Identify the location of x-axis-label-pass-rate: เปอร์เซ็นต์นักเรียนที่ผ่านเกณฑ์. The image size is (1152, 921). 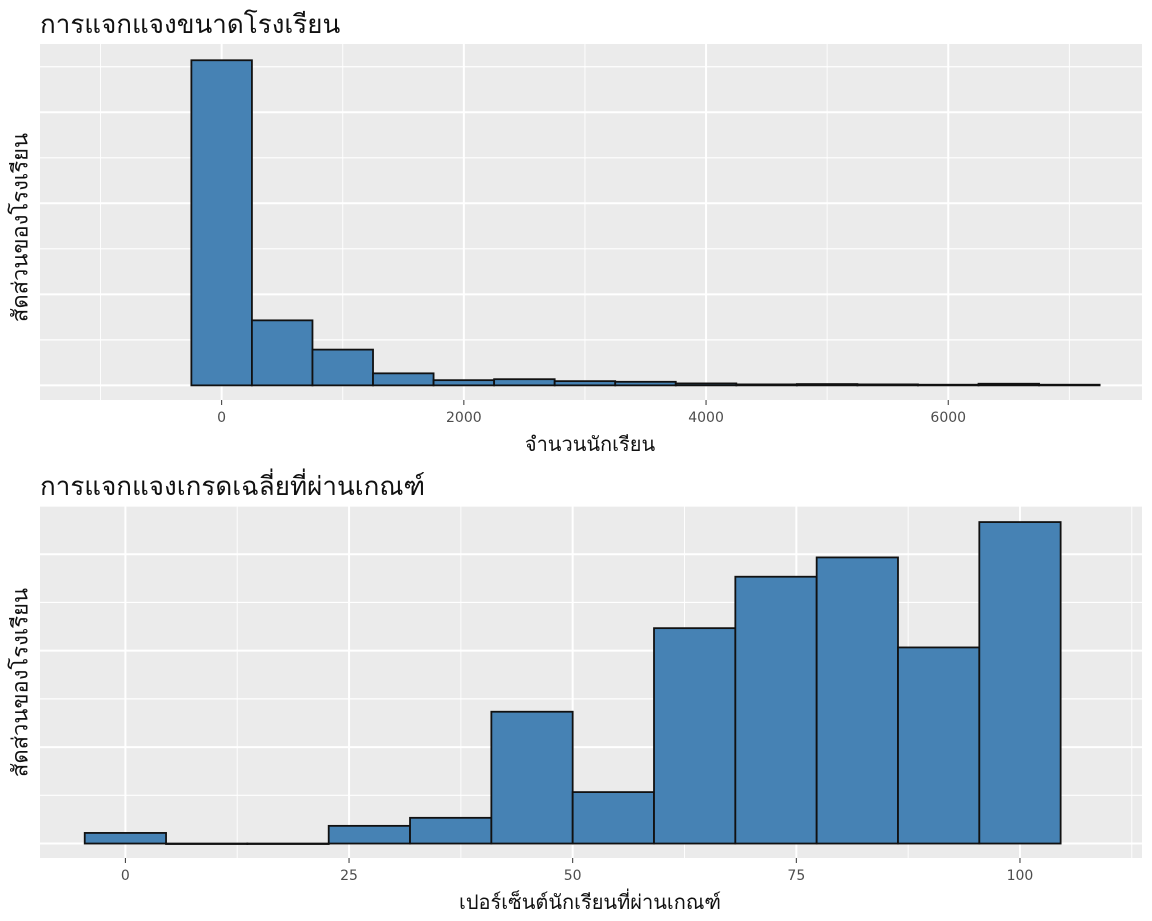
(590, 902).